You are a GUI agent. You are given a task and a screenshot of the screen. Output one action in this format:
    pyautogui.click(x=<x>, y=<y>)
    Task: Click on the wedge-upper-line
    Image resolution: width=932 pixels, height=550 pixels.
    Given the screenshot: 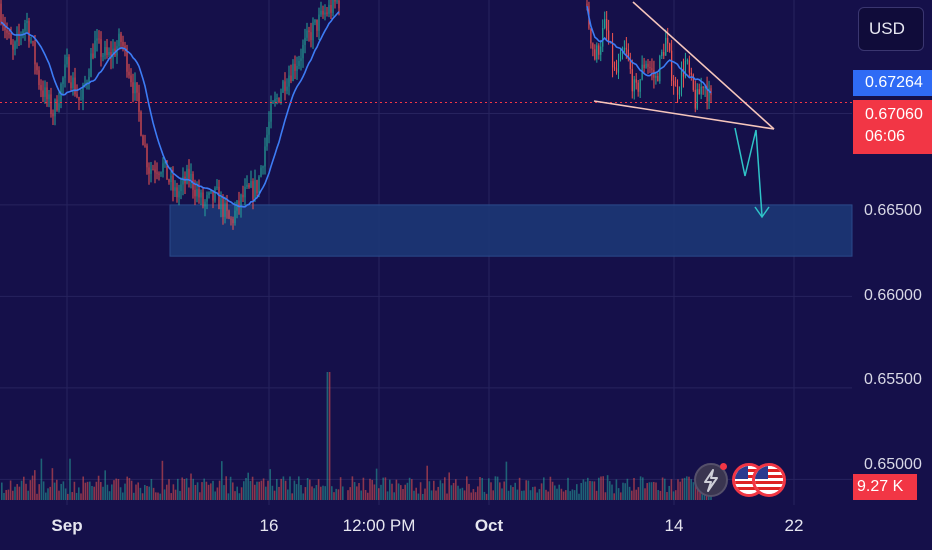 What is the action you would take?
    pyautogui.click(x=703, y=65)
    